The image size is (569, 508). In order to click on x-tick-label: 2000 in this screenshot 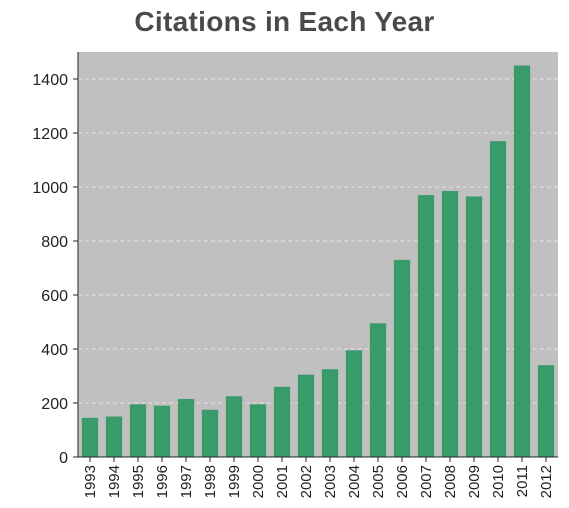, I will do `click(258, 481)`.